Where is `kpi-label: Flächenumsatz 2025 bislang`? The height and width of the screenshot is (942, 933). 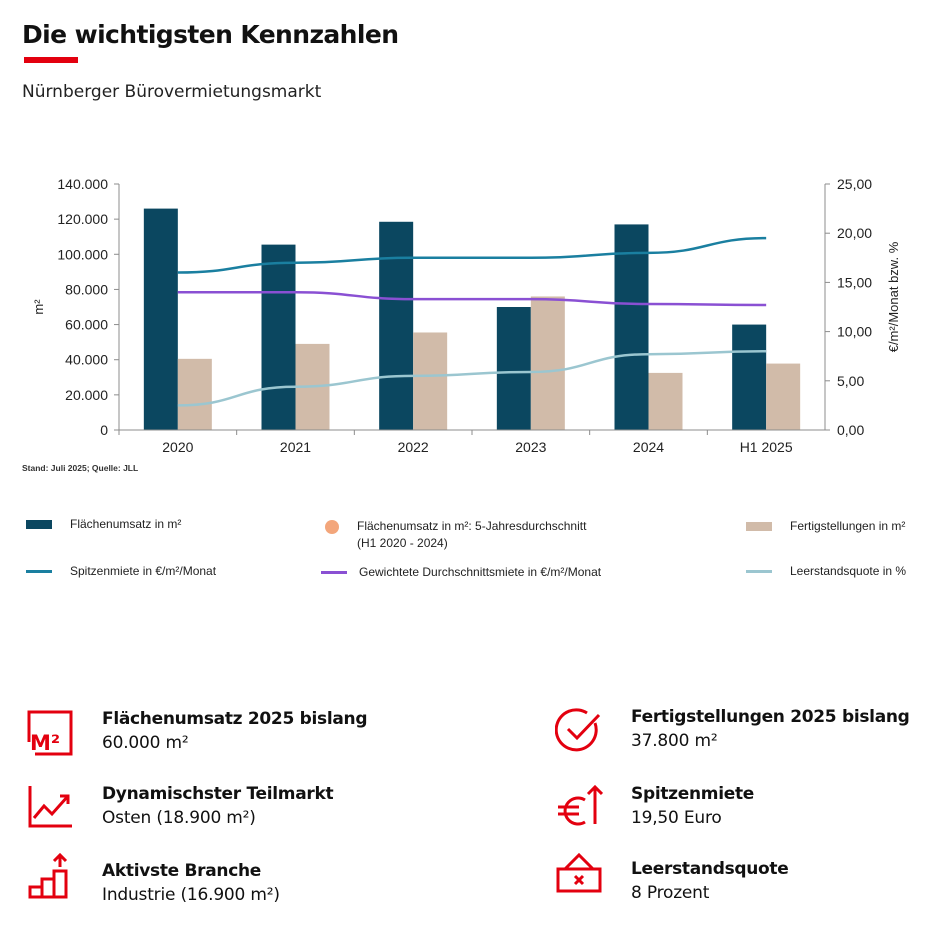
kpi-label: Flächenumsatz 2025 bislang is located at coordinates (235, 719).